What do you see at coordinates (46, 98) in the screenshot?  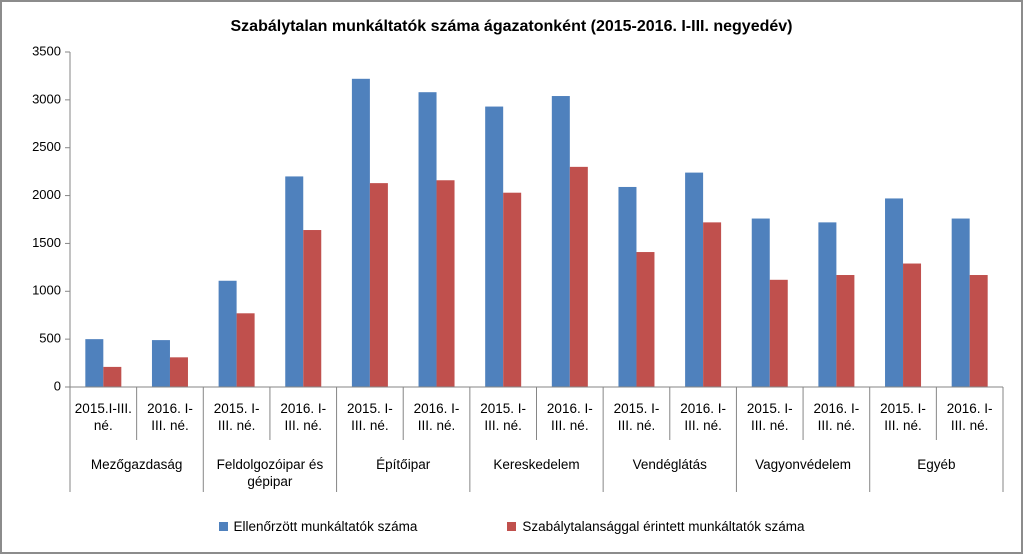 I see `y-tick-label: 3000` at bounding box center [46, 98].